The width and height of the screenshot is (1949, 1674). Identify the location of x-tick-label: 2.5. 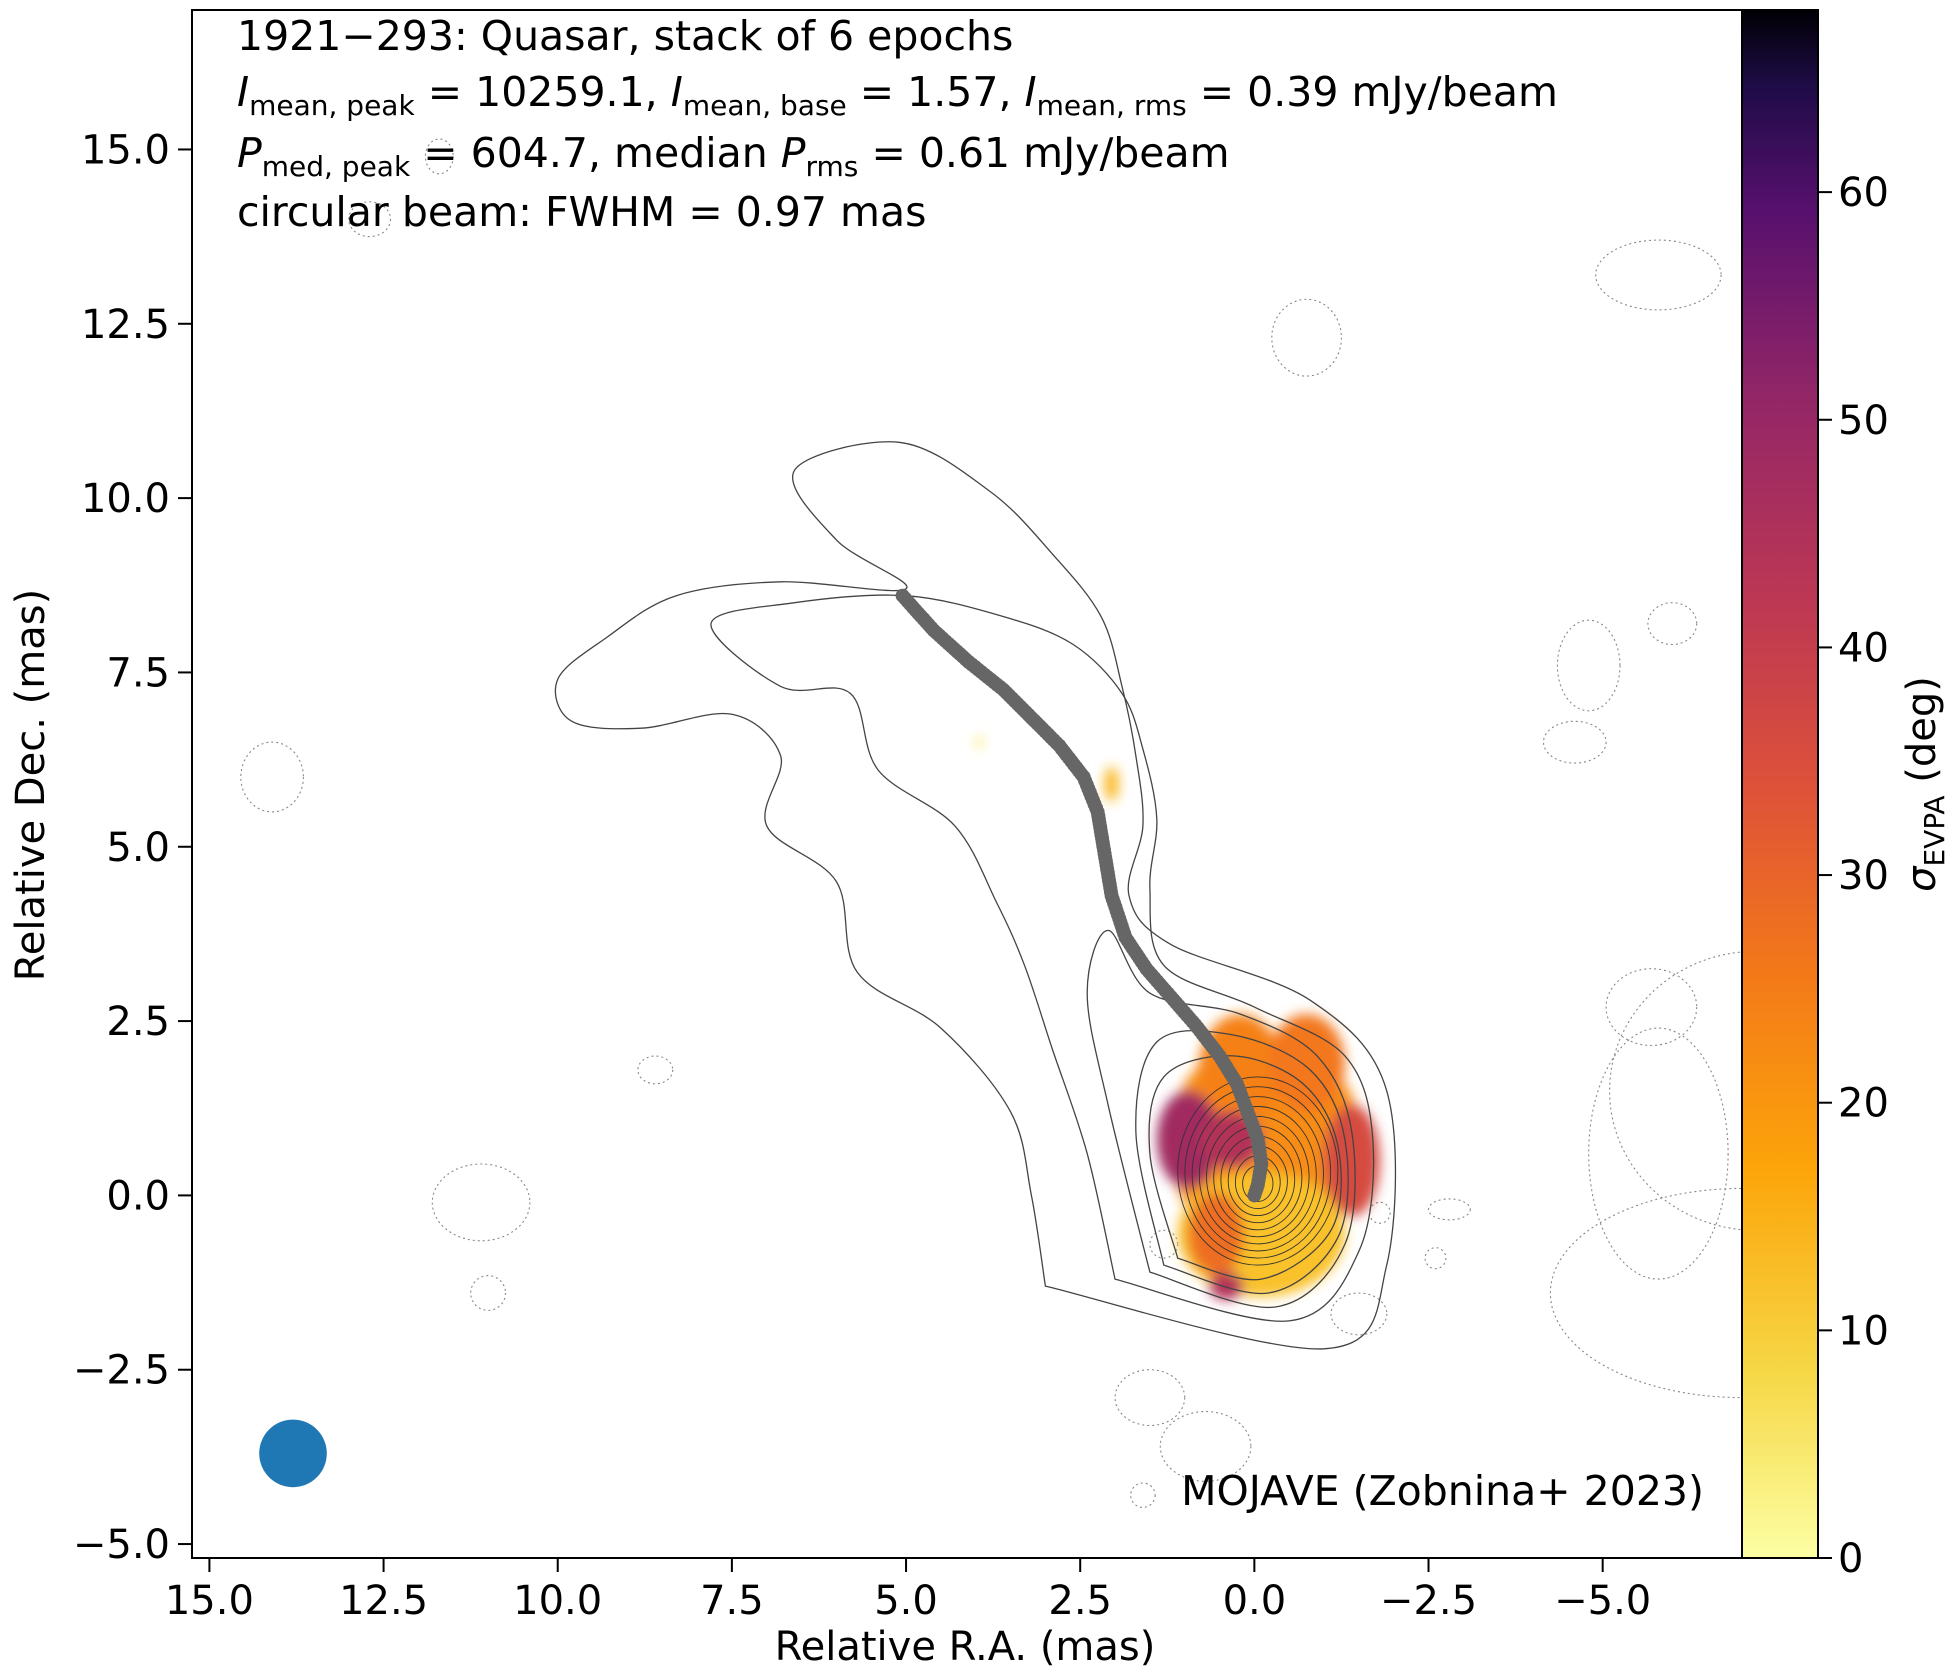
(1080, 1601).